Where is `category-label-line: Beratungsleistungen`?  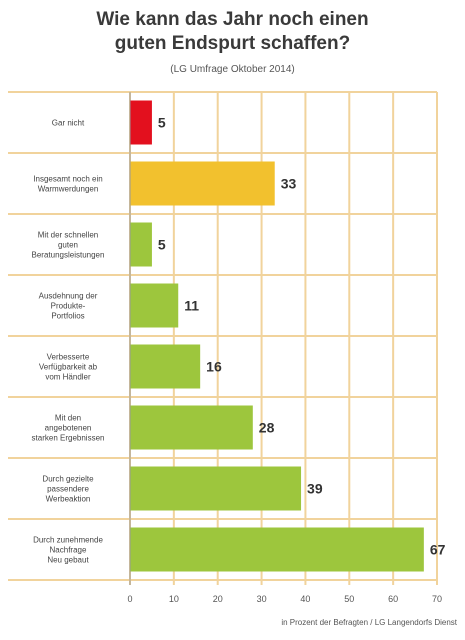 category-label-line: Beratungsleistungen is located at coordinates (68, 255).